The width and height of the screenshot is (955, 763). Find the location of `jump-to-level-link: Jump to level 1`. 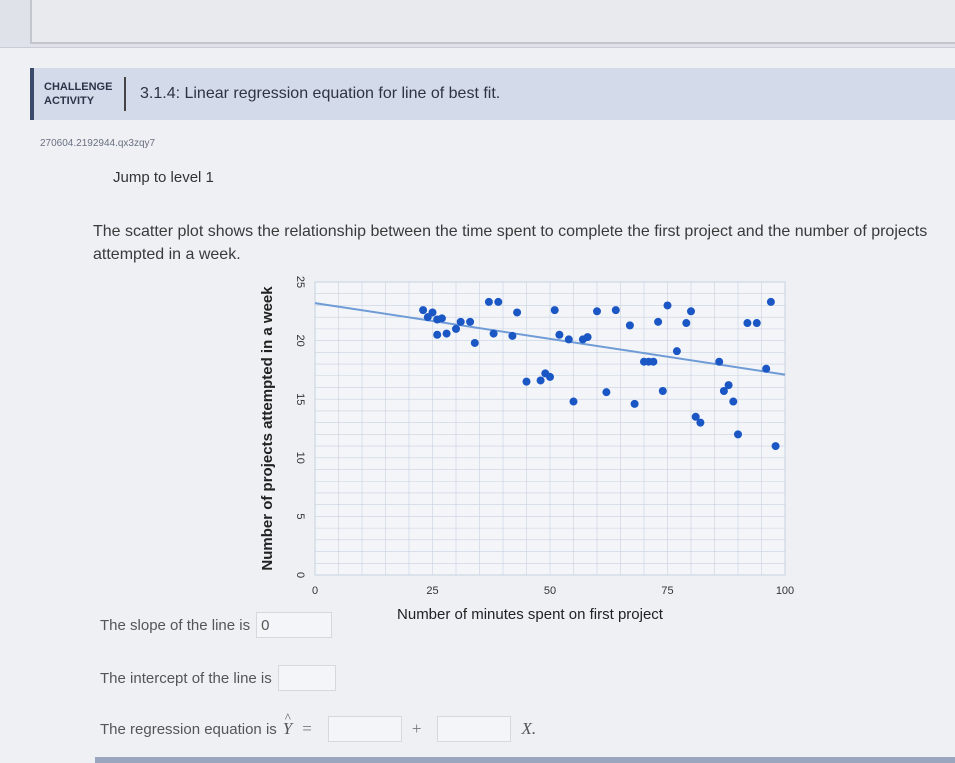

jump-to-level-link: Jump to level 1 is located at coordinates (163, 177).